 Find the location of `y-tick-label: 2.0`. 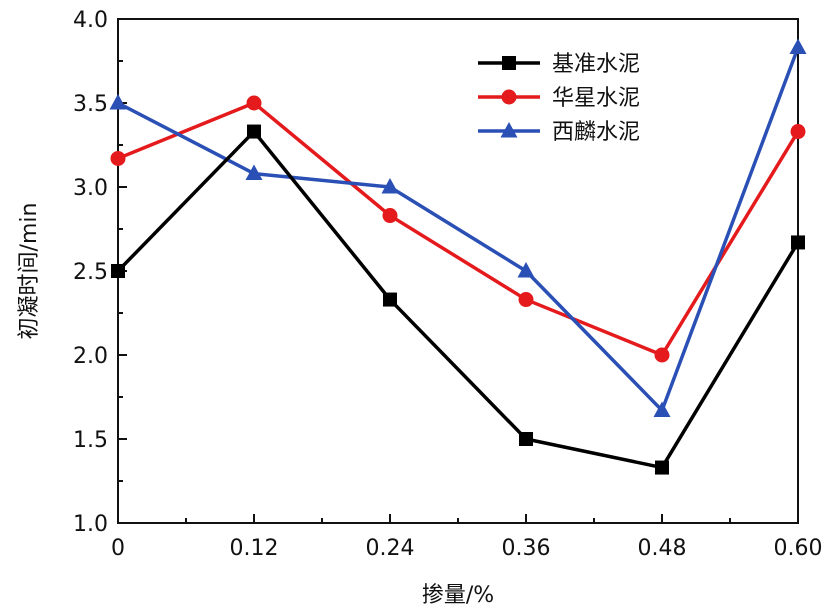

y-tick-label: 2.0 is located at coordinates (90, 356).